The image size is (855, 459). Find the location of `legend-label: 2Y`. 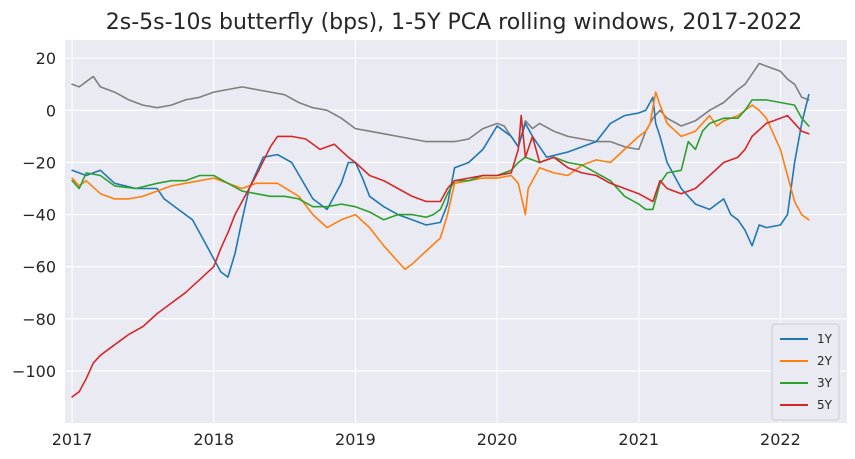

legend-label: 2Y is located at coordinates (825, 361).